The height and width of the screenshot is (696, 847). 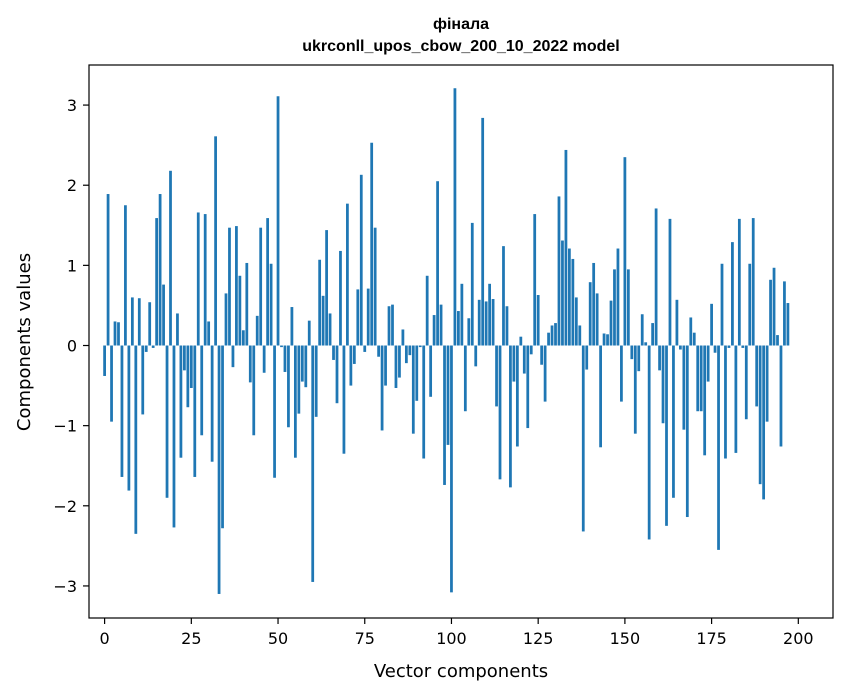 I want to click on y-axis-ticks: −3 −2 −1 0 1 2 3, so click(x=71, y=346).